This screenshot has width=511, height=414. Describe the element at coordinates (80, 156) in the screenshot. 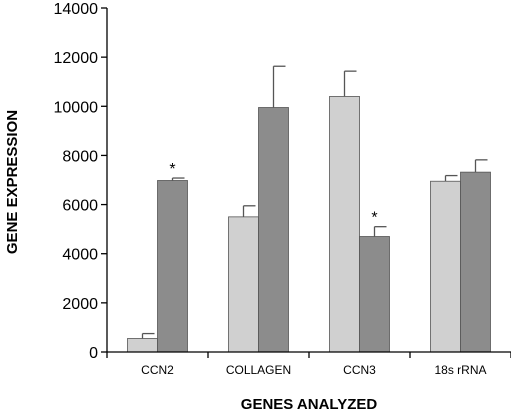

I see `y-tick-label: 8000` at that location.